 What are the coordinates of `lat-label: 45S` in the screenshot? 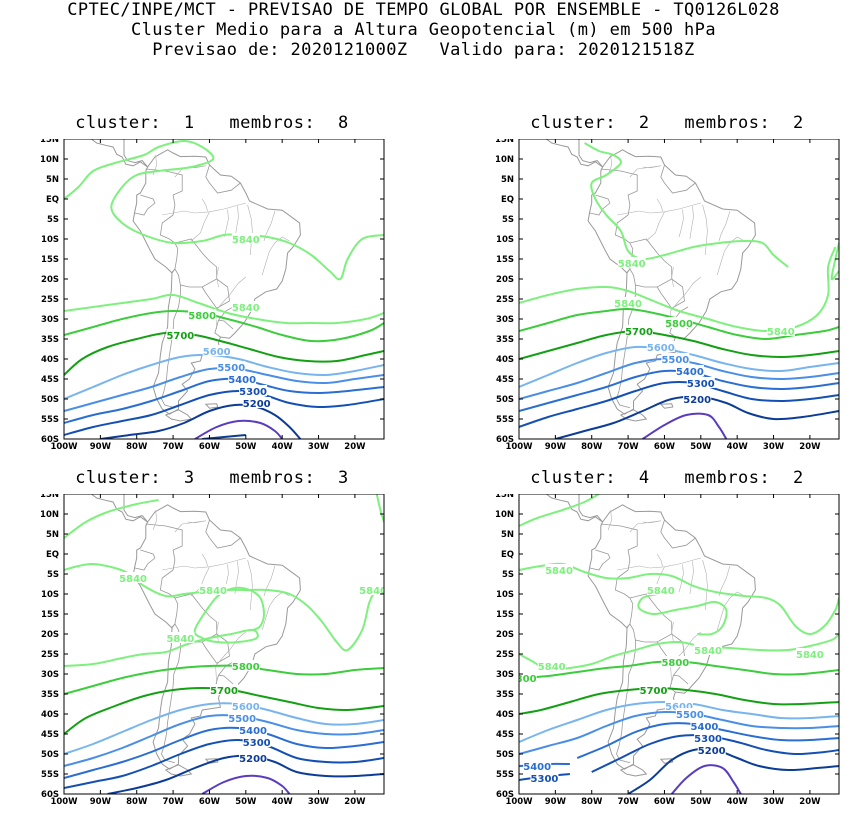 It's located at (505, 735).